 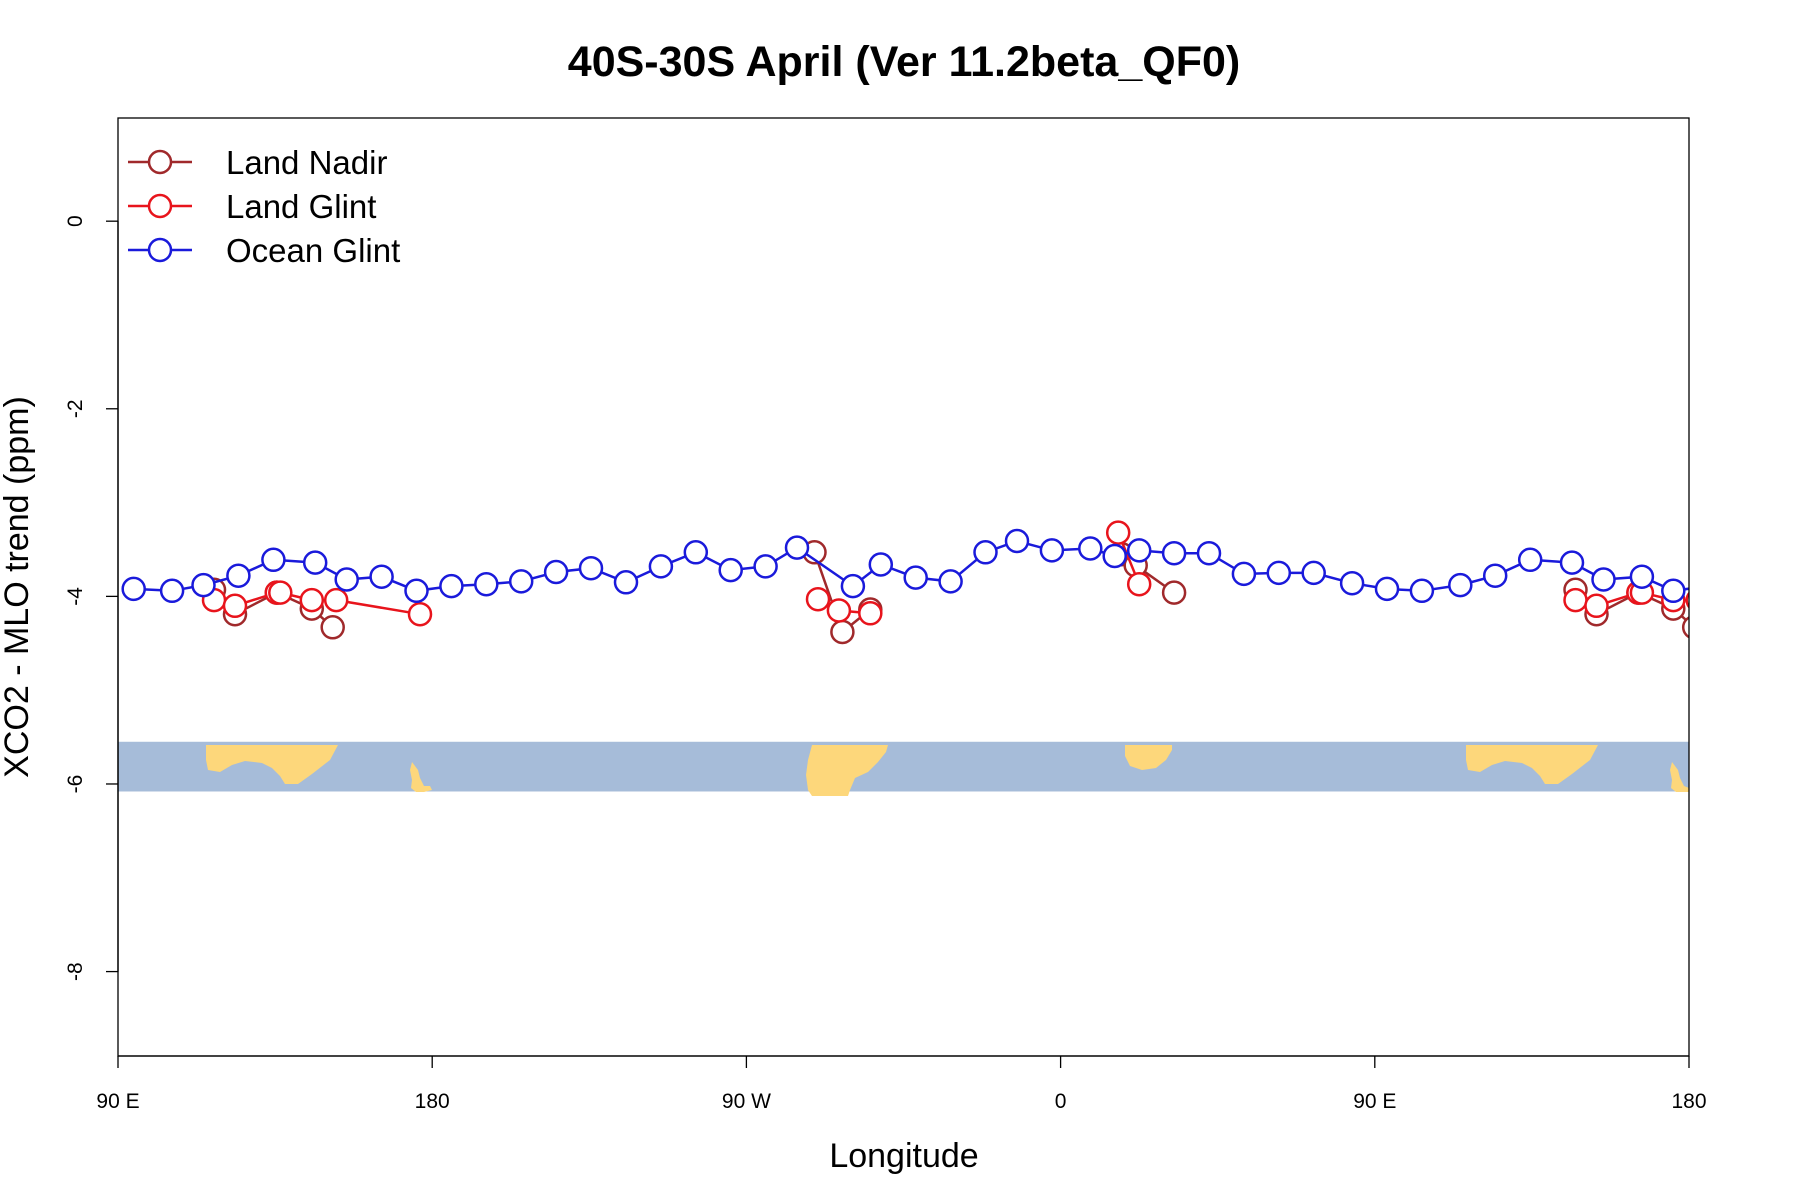 I want to click on y-tick-label: -4, so click(x=75, y=596).